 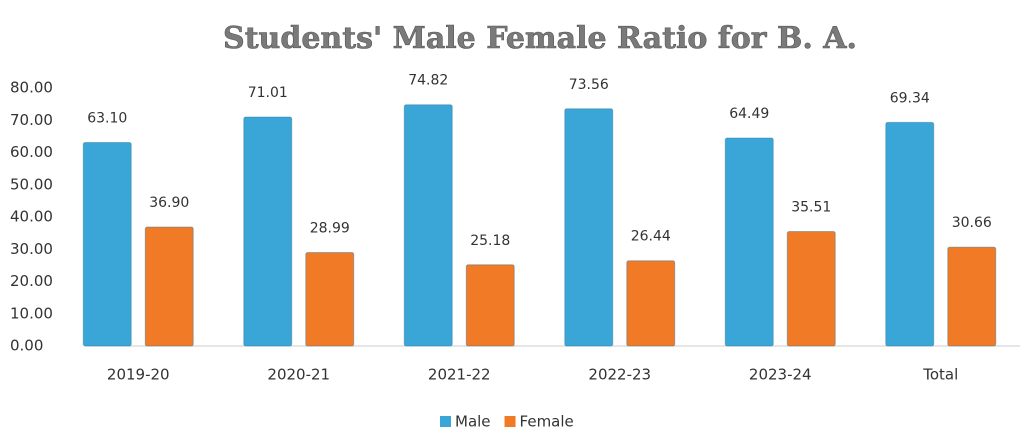 What do you see at coordinates (169, 203) in the screenshot?
I see `value-label: 36.90` at bounding box center [169, 203].